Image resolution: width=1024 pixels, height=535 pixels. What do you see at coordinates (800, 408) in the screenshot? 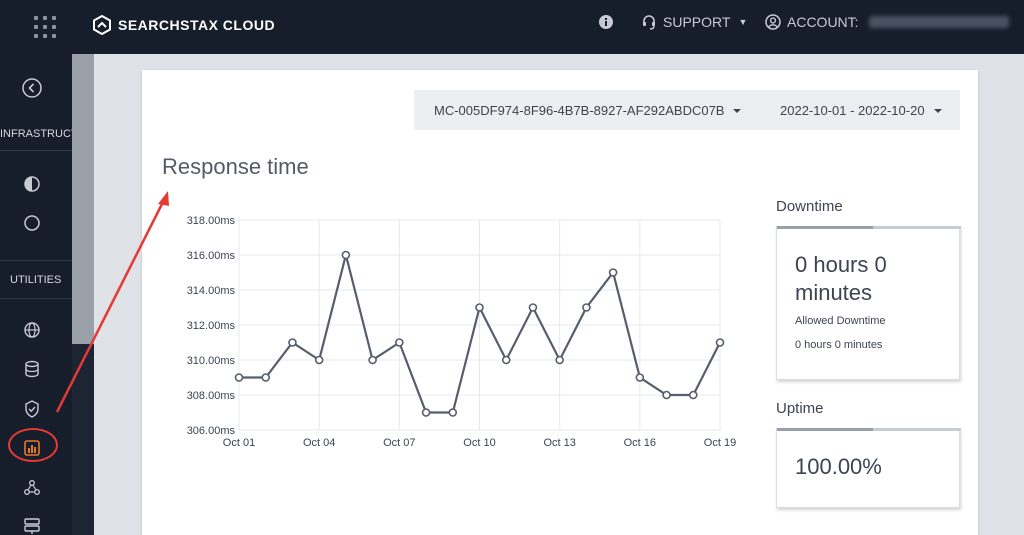
I see `uptime-label: Uptime` at bounding box center [800, 408].